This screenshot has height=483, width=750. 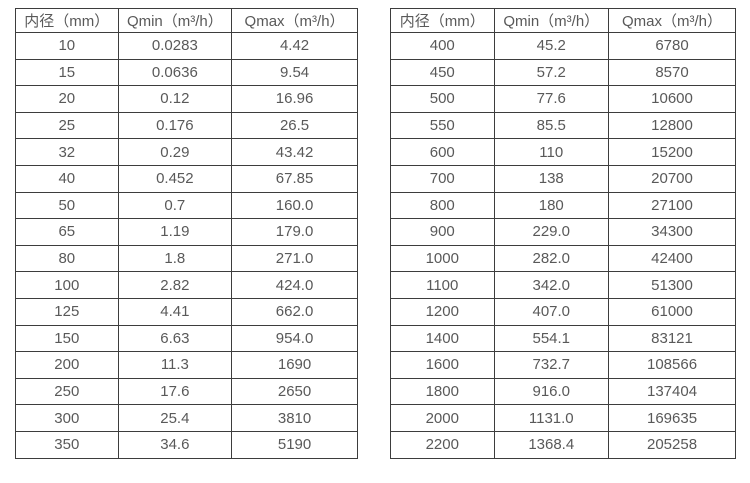 I want to click on column-header-qmin: Qmin（m³/h）, so click(x=175, y=20).